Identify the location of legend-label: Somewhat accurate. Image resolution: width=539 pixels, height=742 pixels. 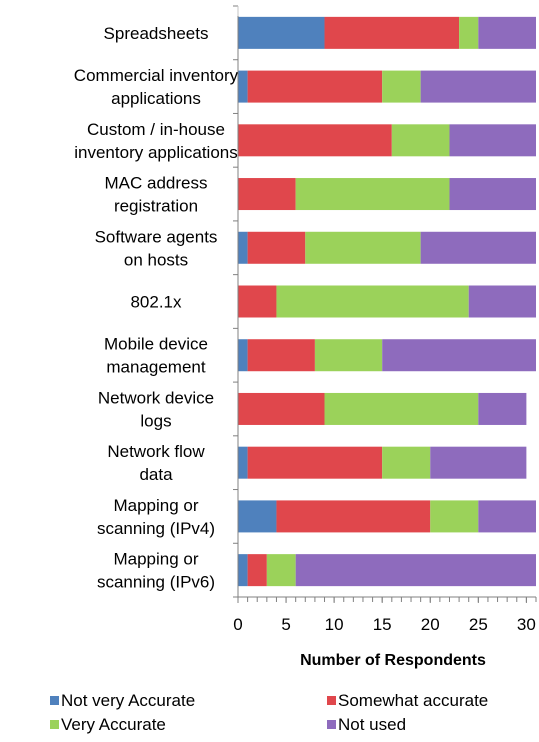
(413, 700).